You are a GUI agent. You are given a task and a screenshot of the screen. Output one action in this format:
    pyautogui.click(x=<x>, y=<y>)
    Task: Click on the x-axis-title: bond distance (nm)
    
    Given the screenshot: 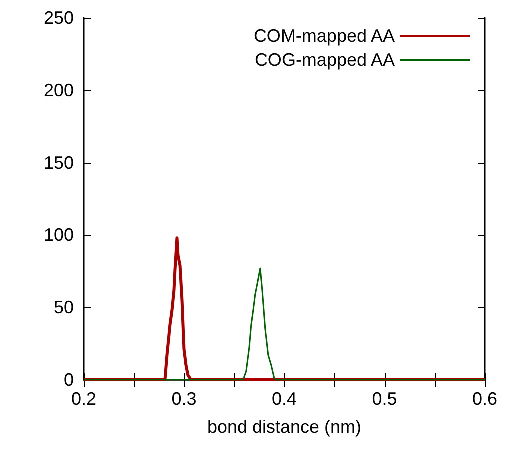 What is the action you would take?
    pyautogui.click(x=284, y=427)
    